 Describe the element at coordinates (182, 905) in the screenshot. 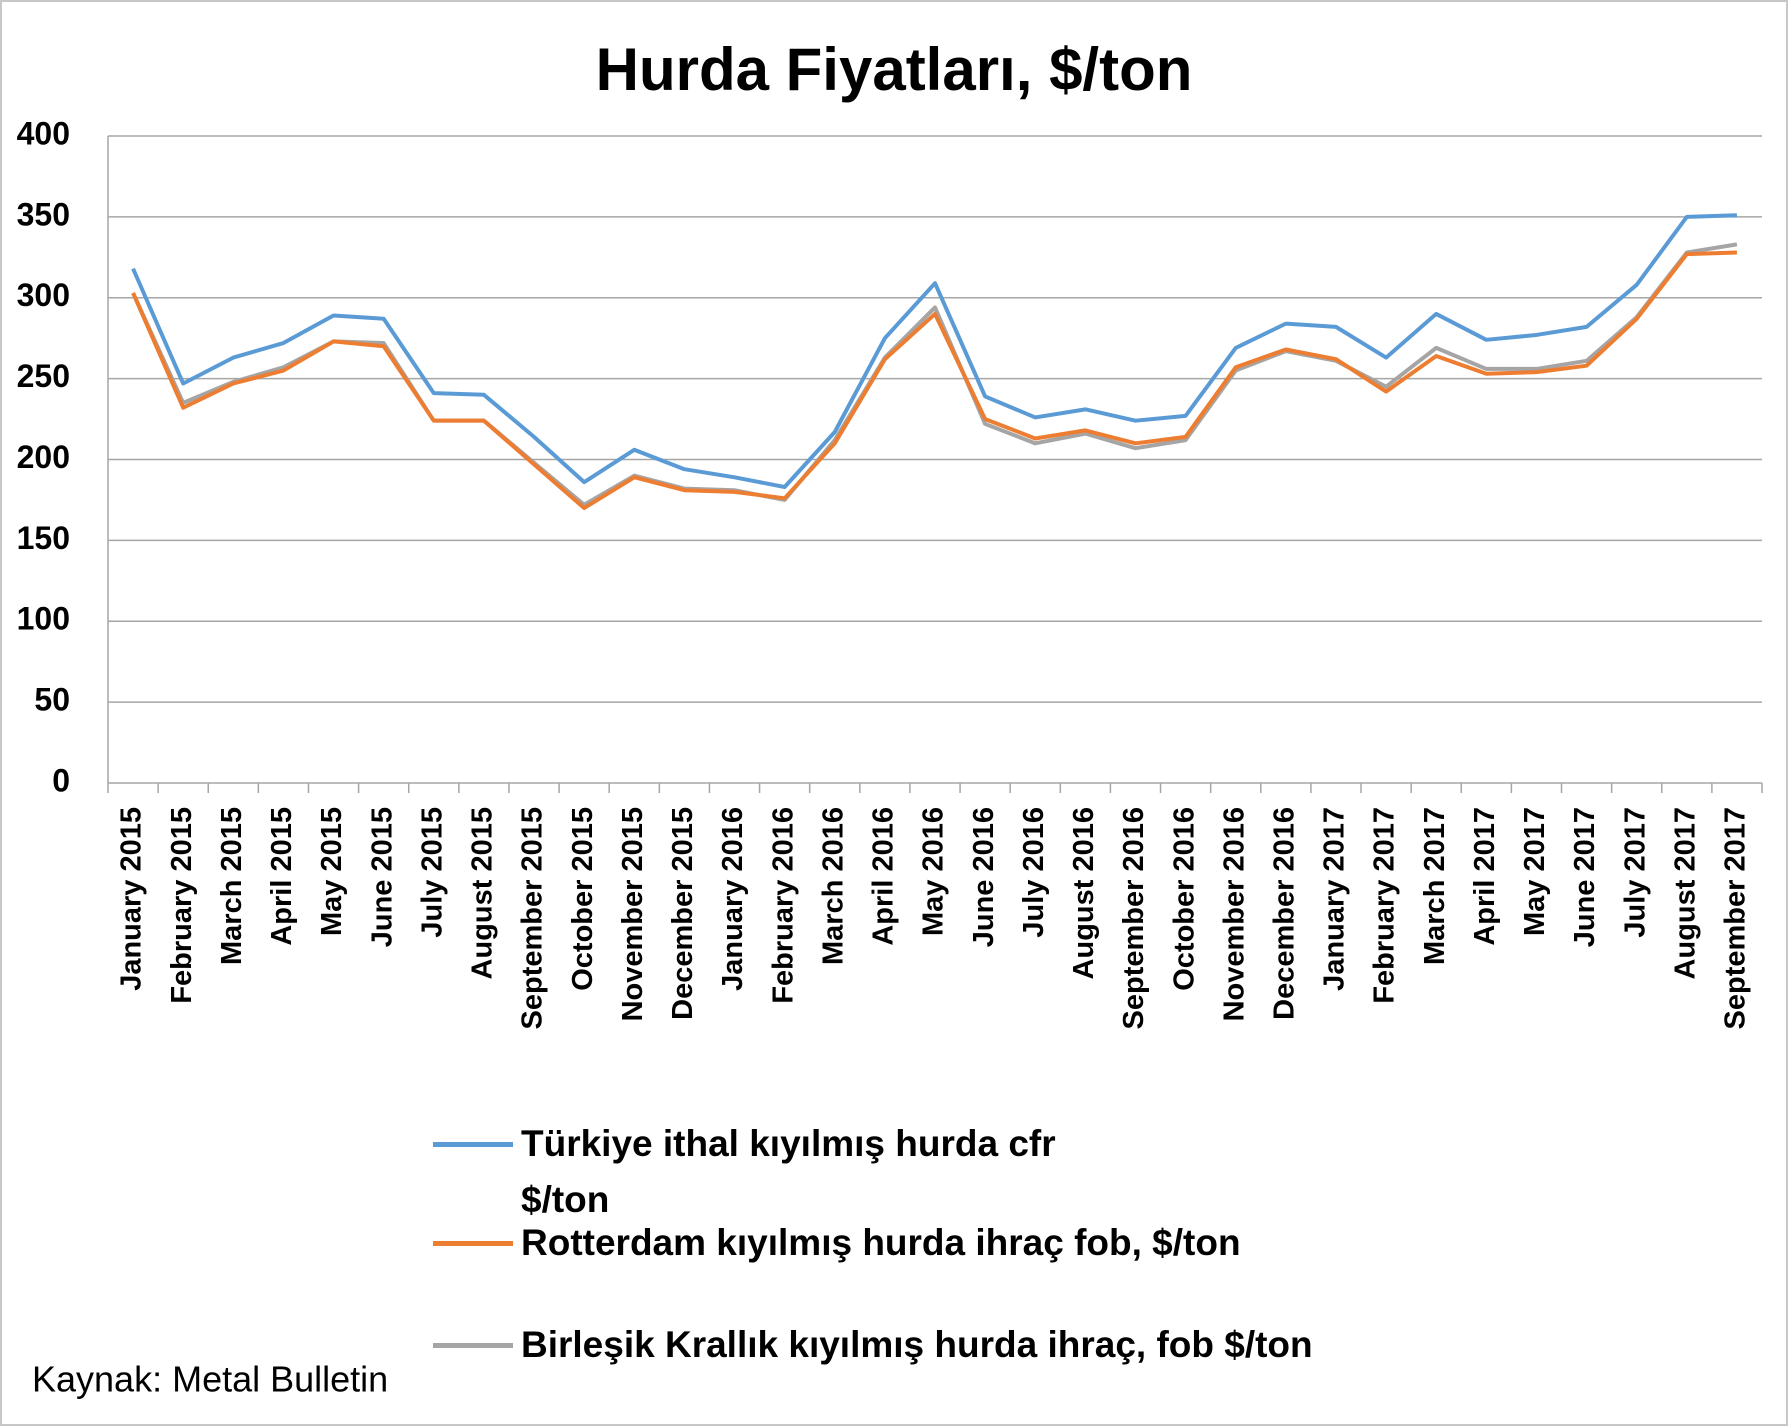

I see `x-tick-label: February 2015` at that location.